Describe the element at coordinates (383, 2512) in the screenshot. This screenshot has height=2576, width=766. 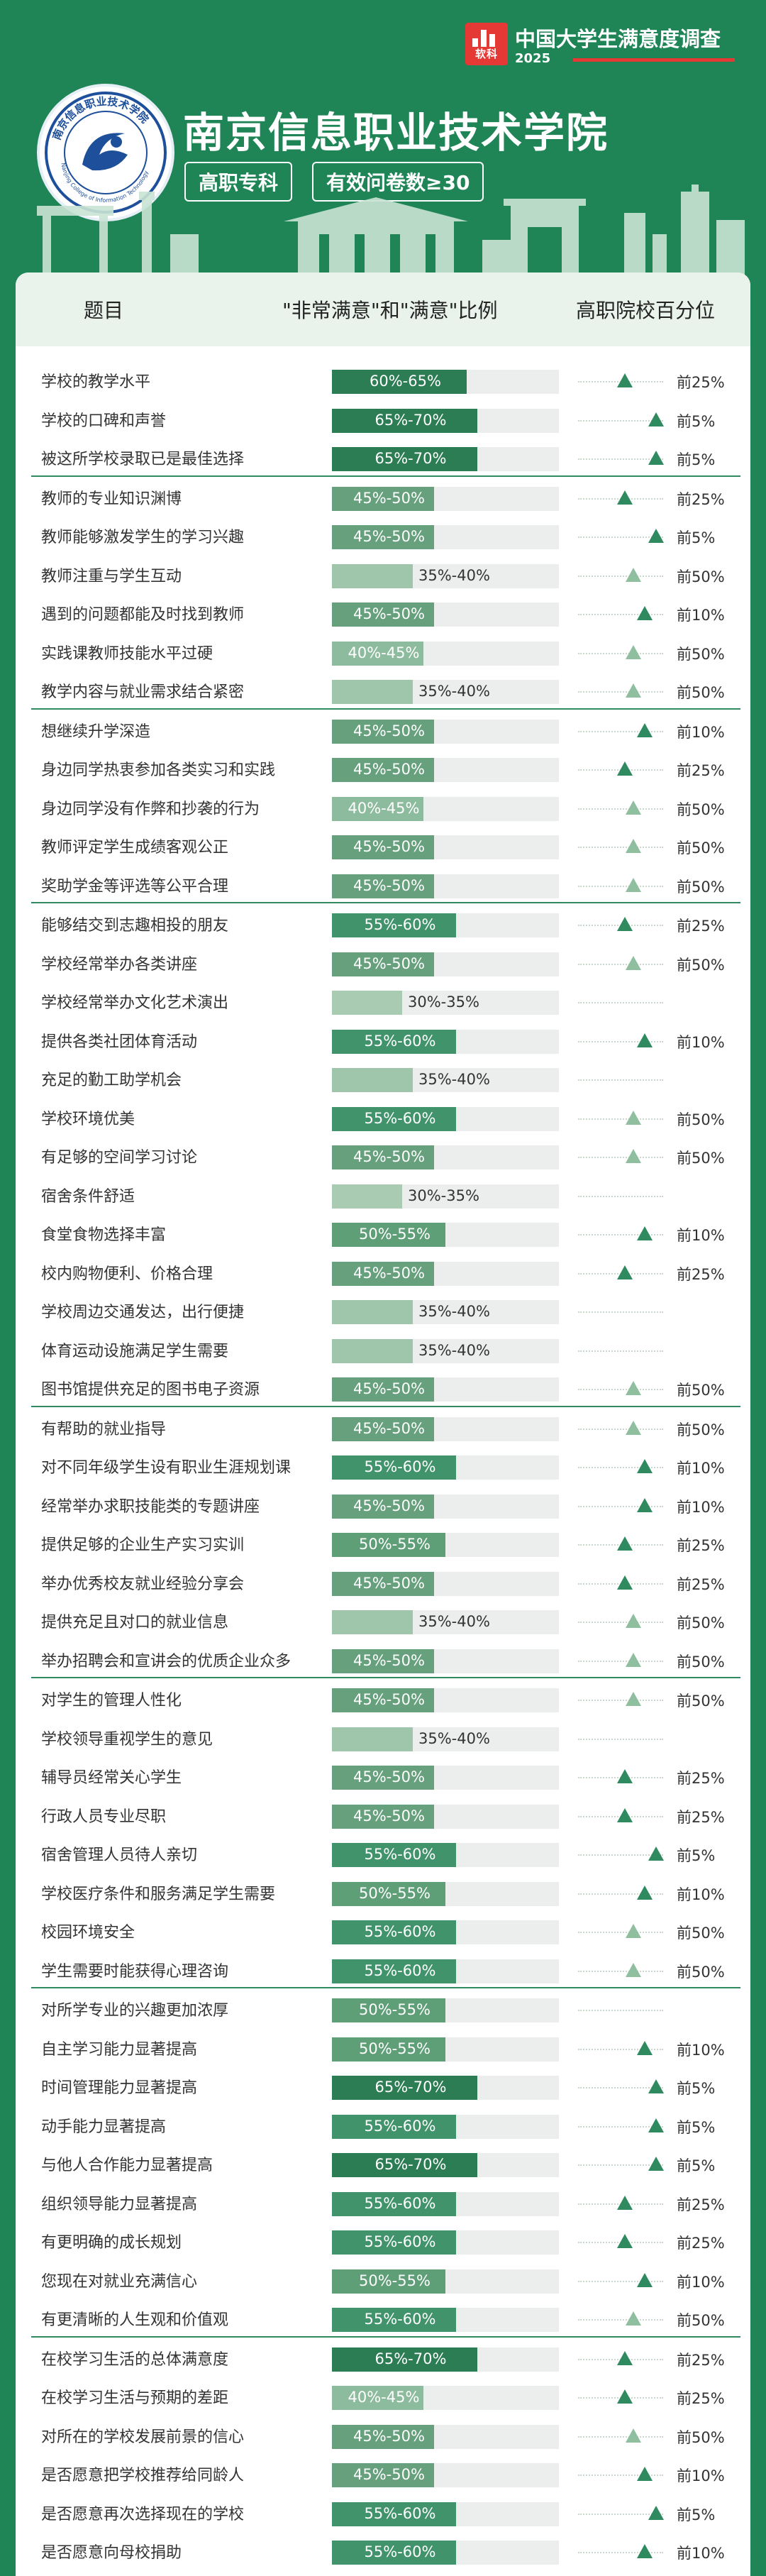
I see `table-row: 是否愿意再次选择现在的学校 55%-60% 前5%` at that location.